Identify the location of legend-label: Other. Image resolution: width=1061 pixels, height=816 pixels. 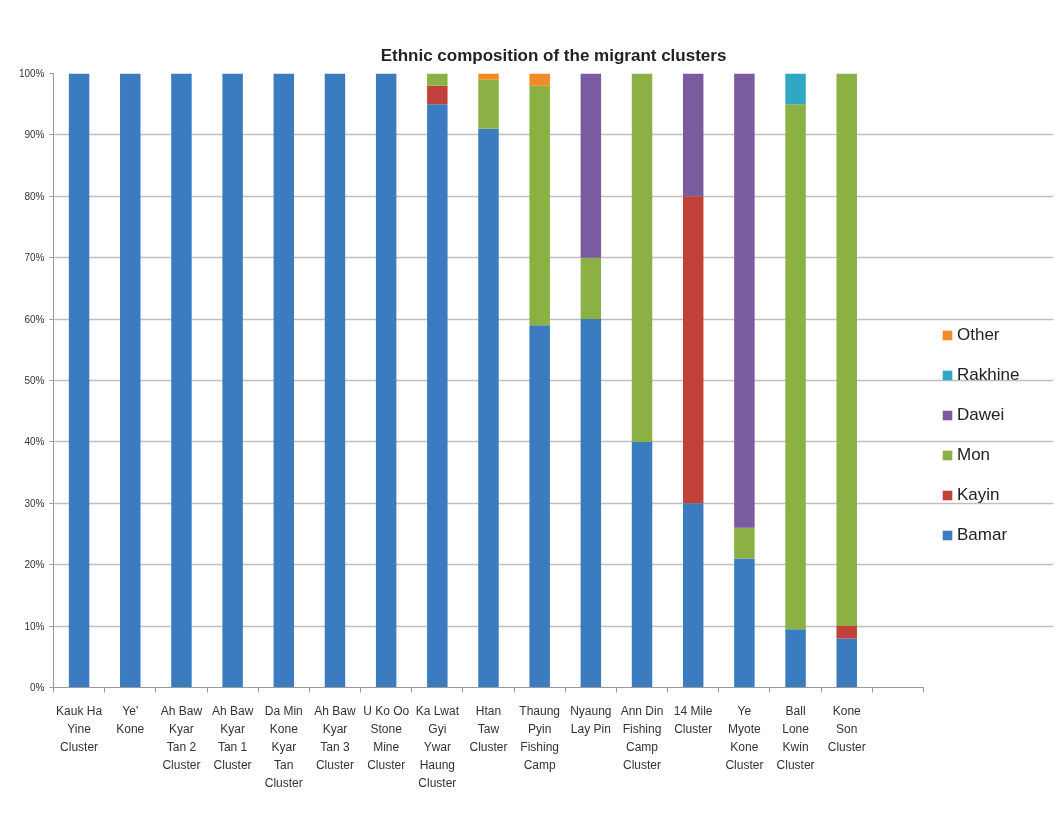
(978, 335).